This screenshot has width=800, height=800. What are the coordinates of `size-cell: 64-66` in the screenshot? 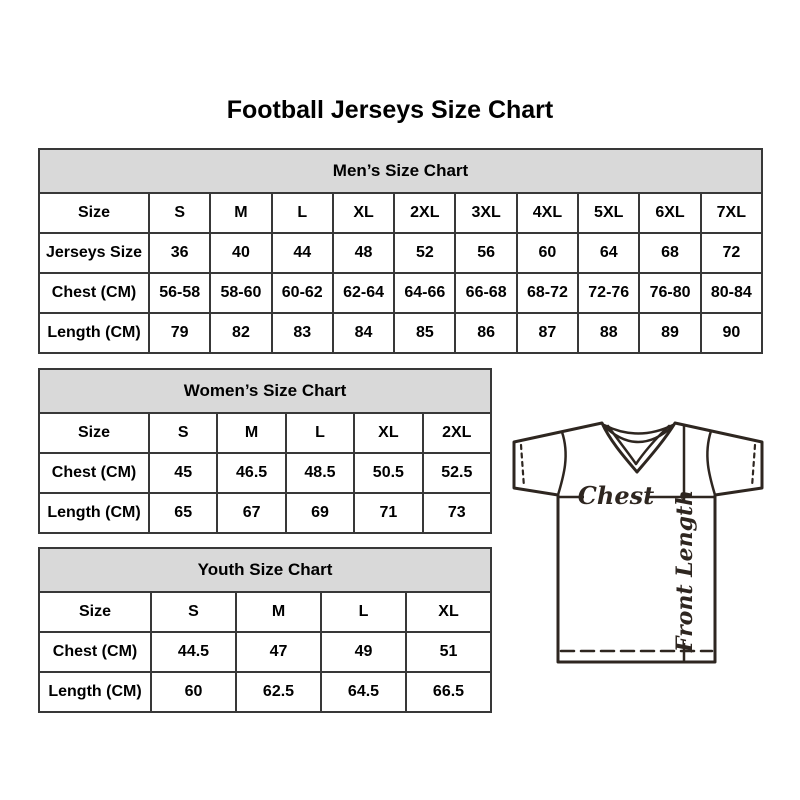 It's located at (425, 293).